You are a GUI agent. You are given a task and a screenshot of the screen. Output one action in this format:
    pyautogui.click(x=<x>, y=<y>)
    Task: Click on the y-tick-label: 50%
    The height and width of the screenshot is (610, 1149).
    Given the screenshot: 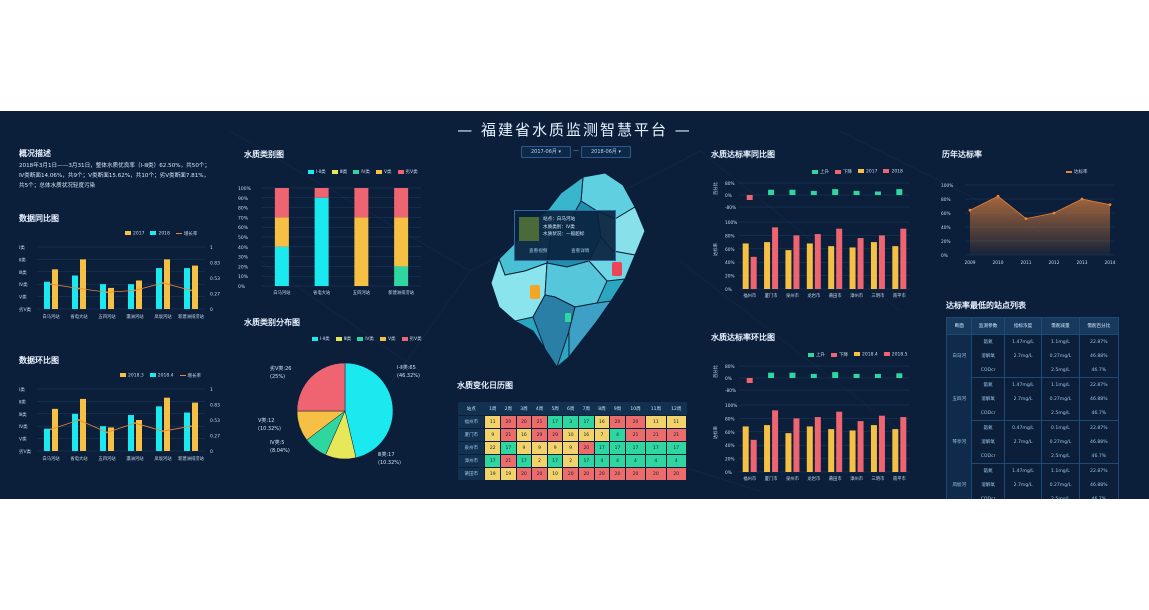 What is the action you would take?
    pyautogui.click(x=243, y=238)
    